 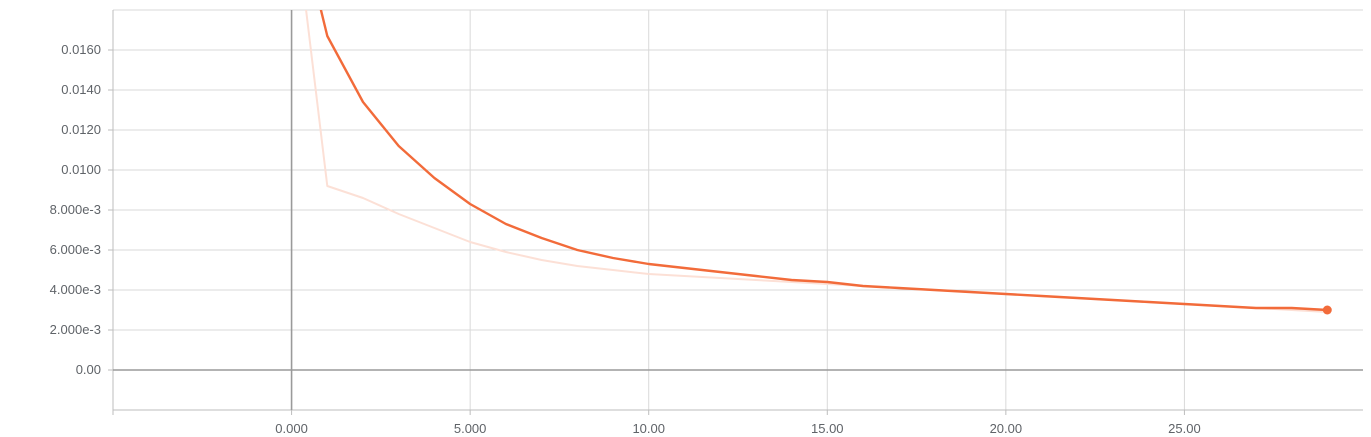 I want to click on marker-group, so click(x=1327, y=310).